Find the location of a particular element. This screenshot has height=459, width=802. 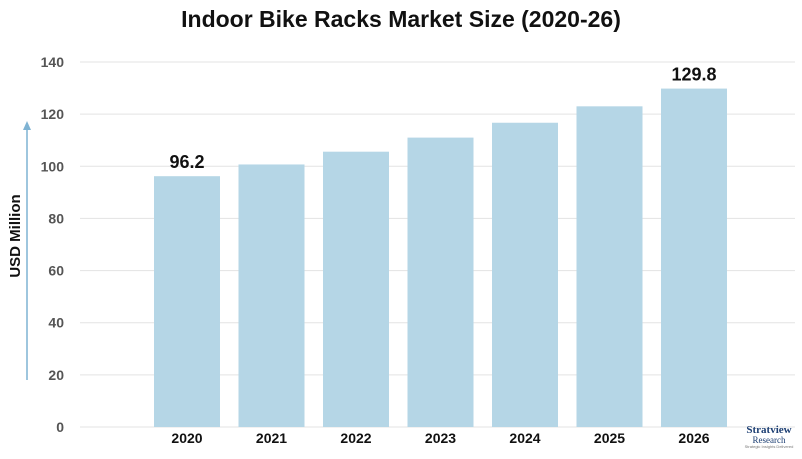

y-tick-label: 40 is located at coordinates (56, 323).